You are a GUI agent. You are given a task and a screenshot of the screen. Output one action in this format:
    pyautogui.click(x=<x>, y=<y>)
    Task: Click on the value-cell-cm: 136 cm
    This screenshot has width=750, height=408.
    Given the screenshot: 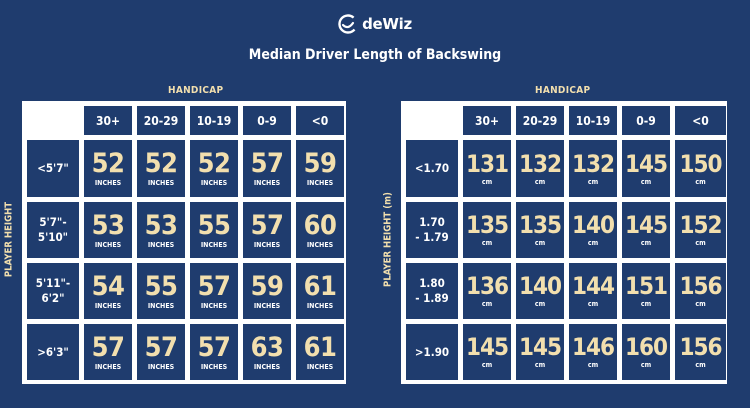 What is the action you would take?
    pyautogui.click(x=487, y=291)
    